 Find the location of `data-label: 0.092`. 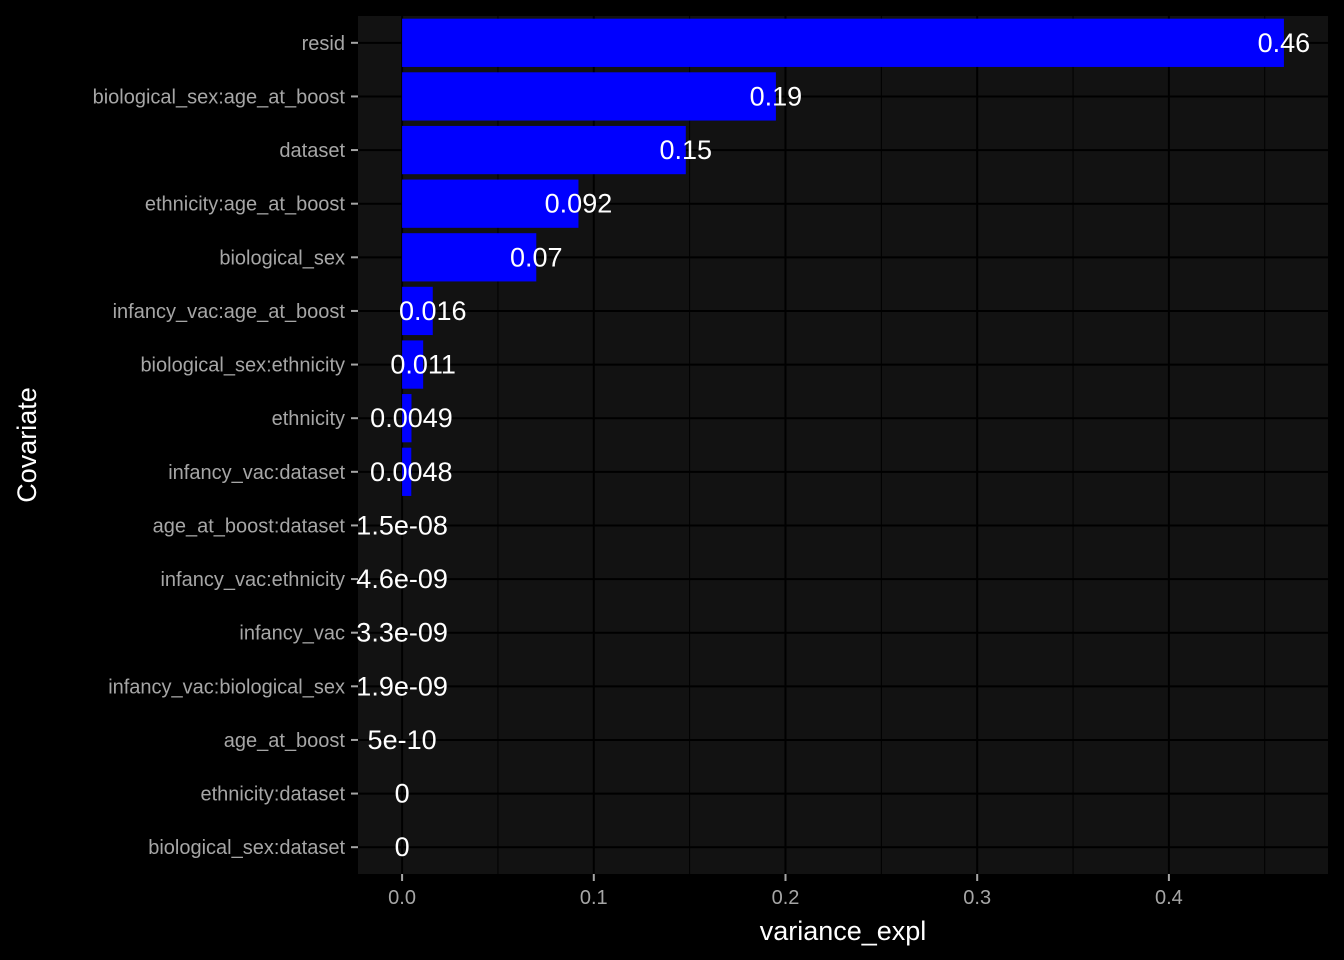

data-label: 0.092 is located at coordinates (579, 204).